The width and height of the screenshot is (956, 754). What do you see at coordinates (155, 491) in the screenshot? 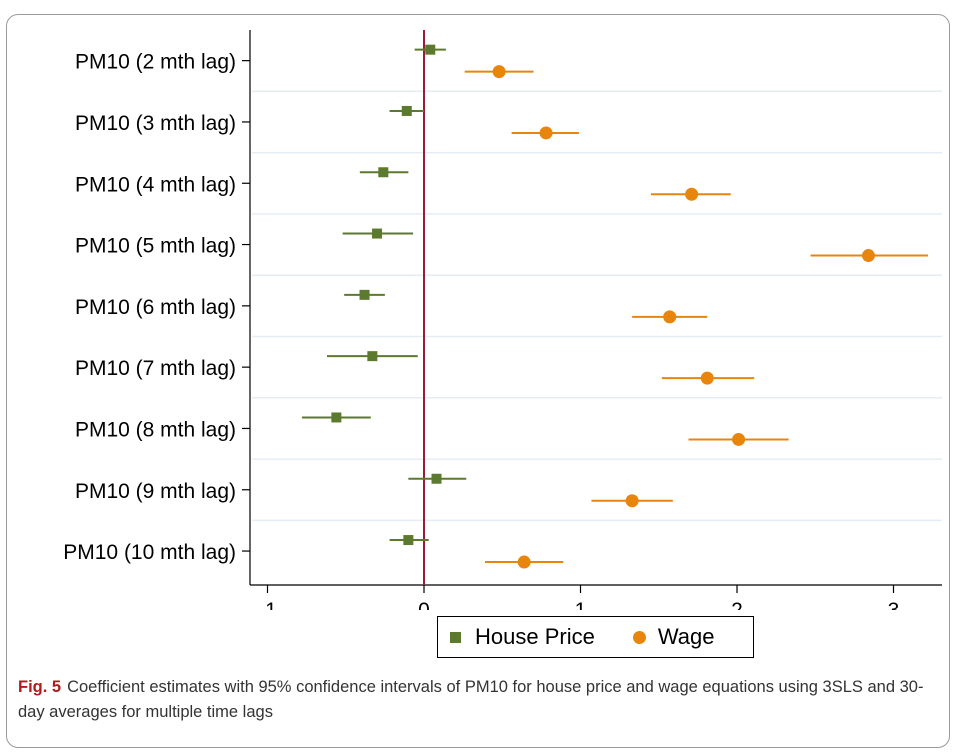
I see `y-tick-label: PM10 (9 mth lag)` at bounding box center [155, 491].